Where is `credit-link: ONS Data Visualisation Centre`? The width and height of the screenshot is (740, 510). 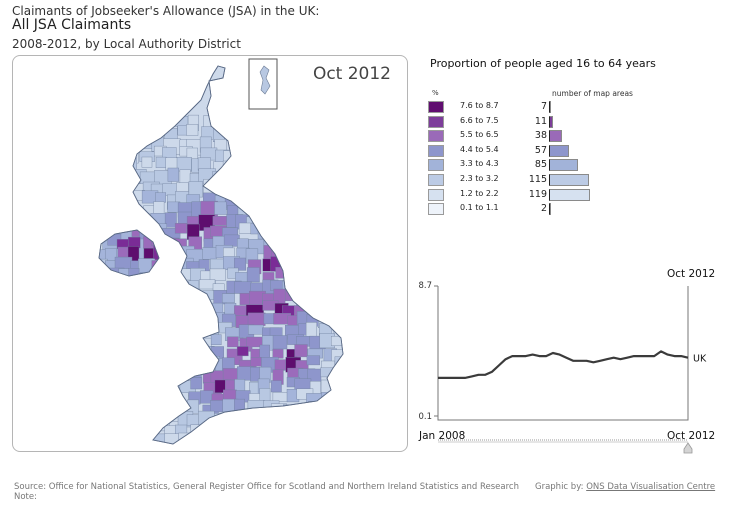 credit-link: ONS Data Visualisation Centre is located at coordinates (651, 487).